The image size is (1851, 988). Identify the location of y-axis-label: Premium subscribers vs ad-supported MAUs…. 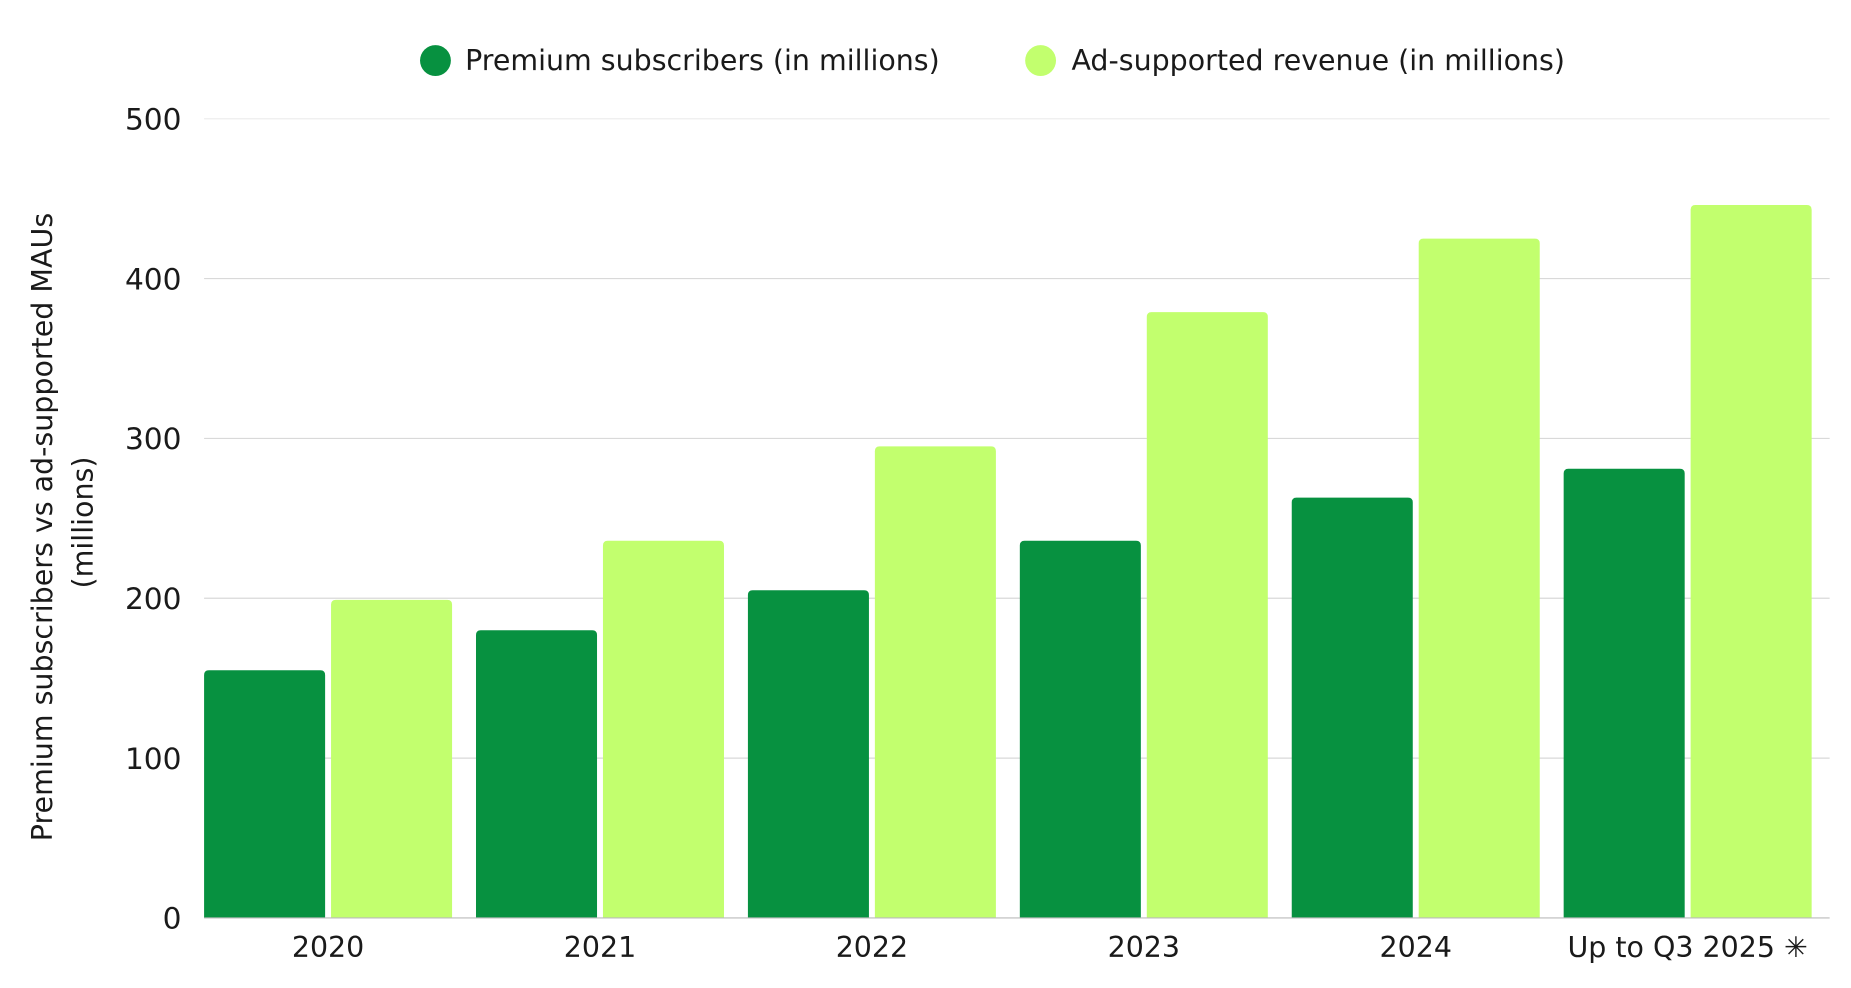
(62, 522).